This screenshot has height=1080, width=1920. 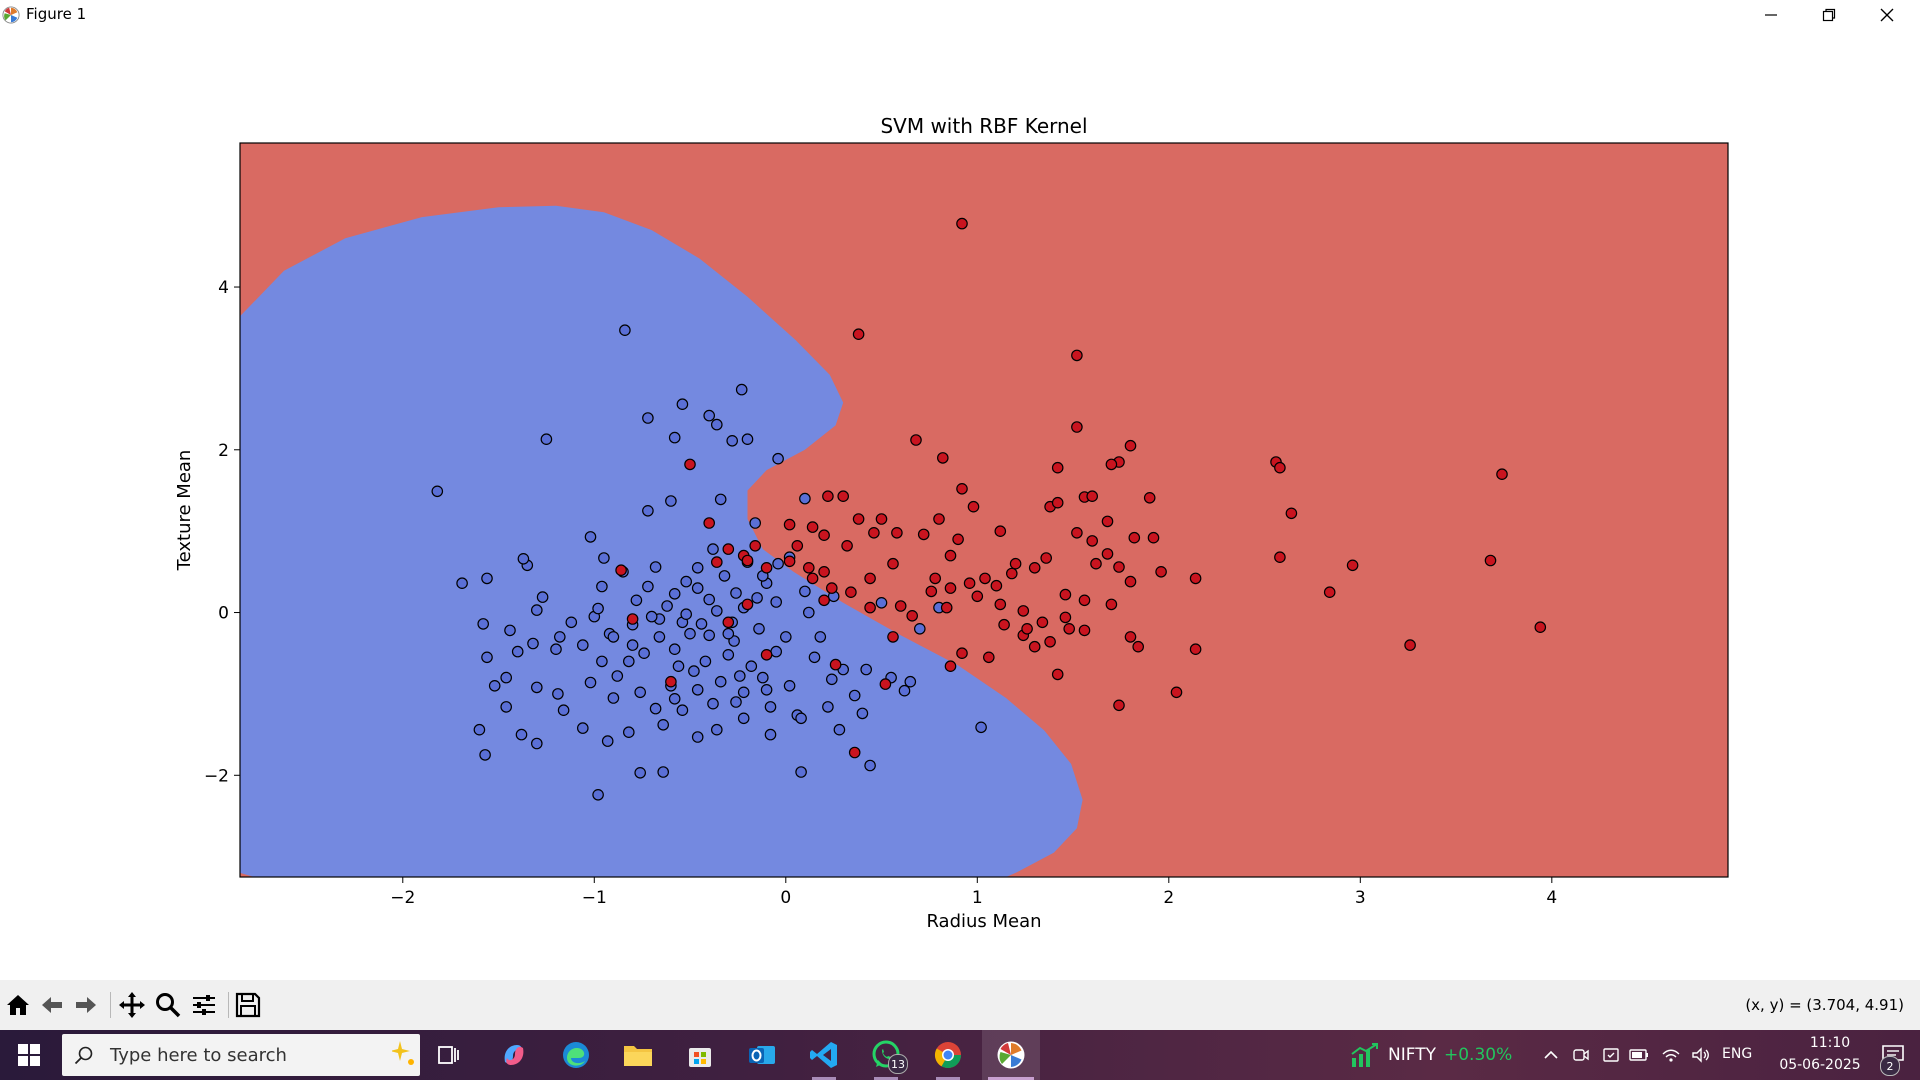 What do you see at coordinates (1431, 1055) in the screenshot?
I see `nifty-widget: NIFTY +0.30%` at bounding box center [1431, 1055].